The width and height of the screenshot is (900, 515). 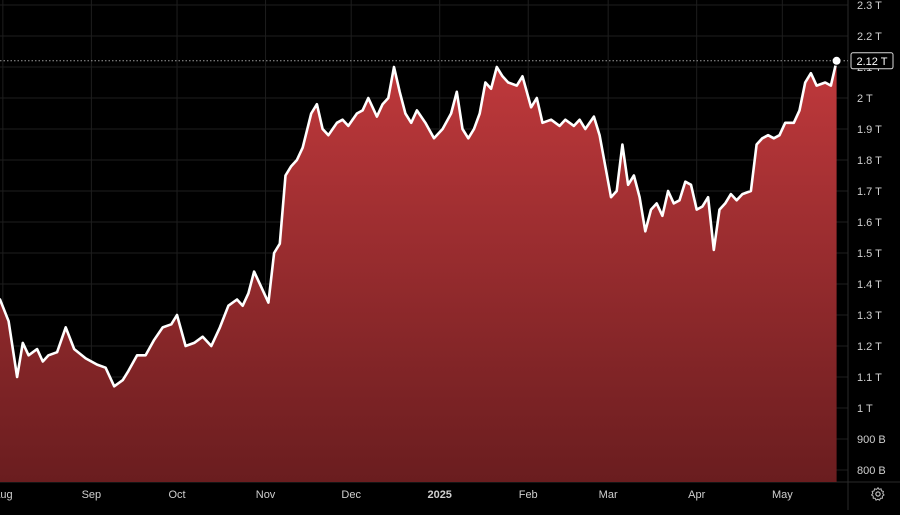 What do you see at coordinates (865, 99) in the screenshot?
I see `y-tick-label: 2 T` at bounding box center [865, 99].